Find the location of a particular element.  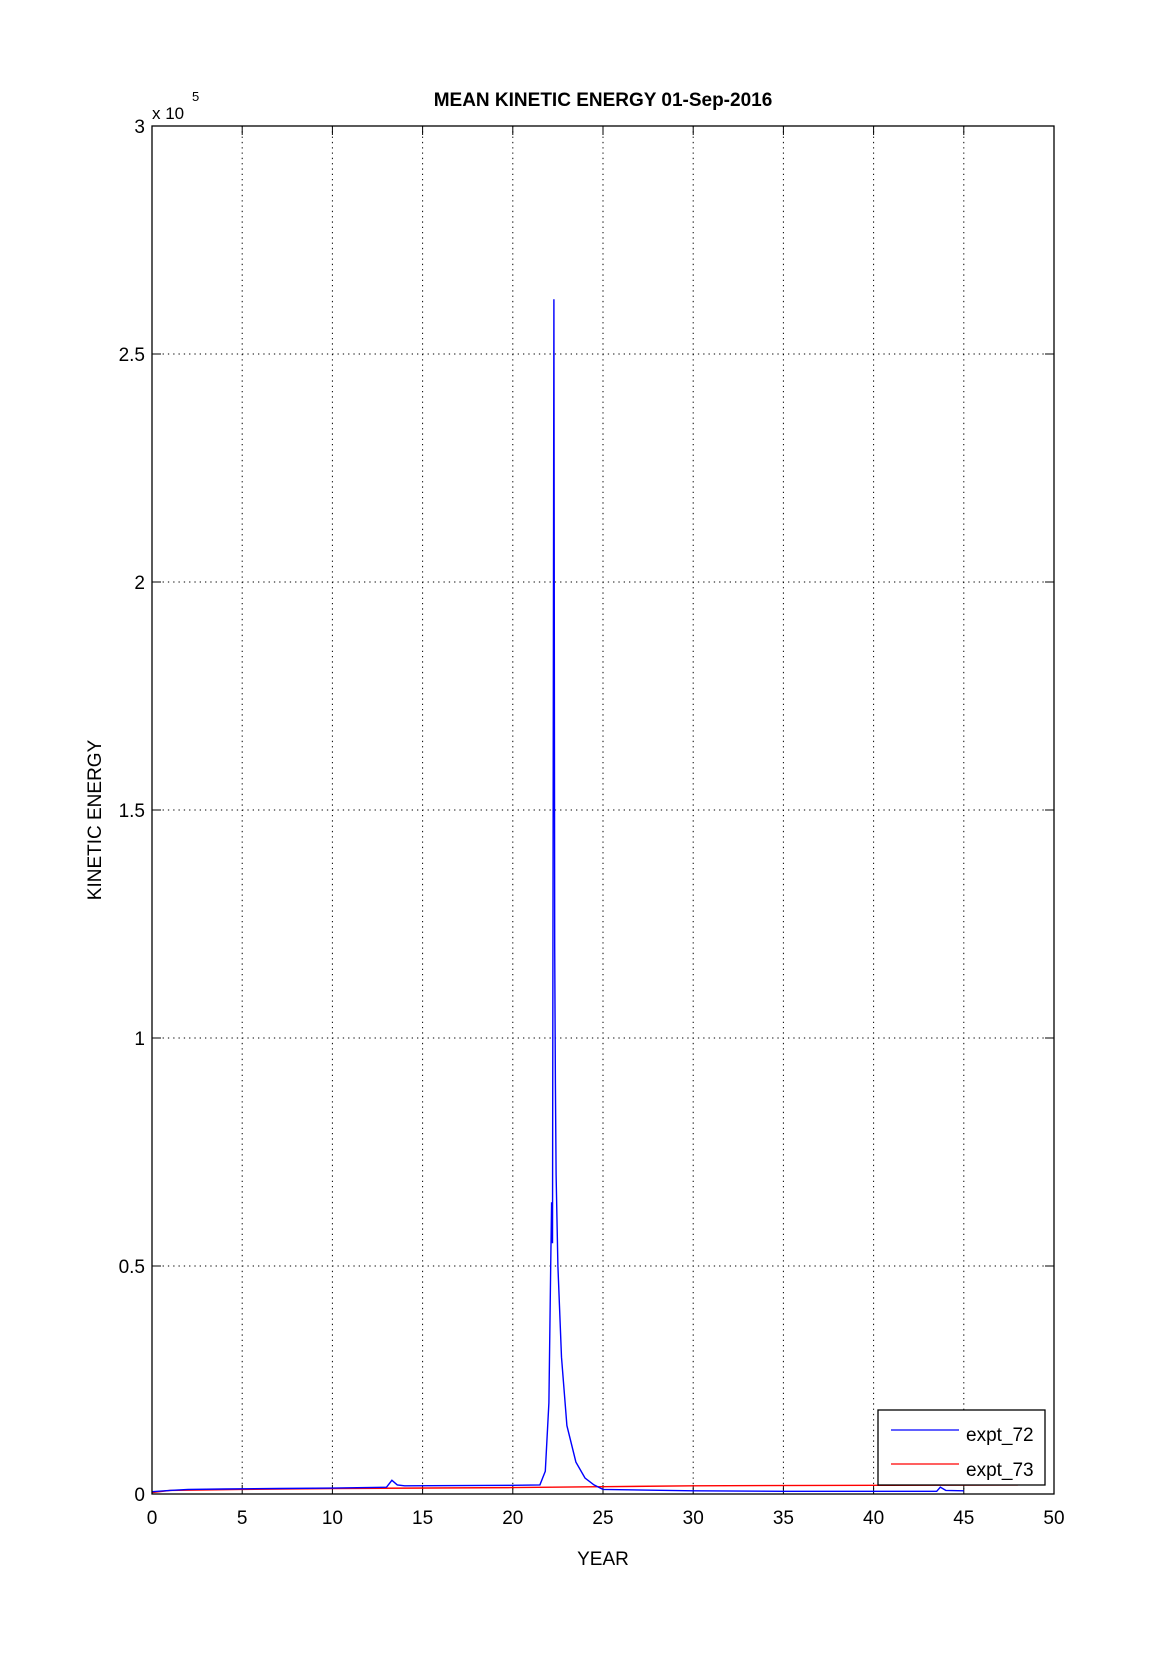

x-tick-label: 0 is located at coordinates (152, 1518).